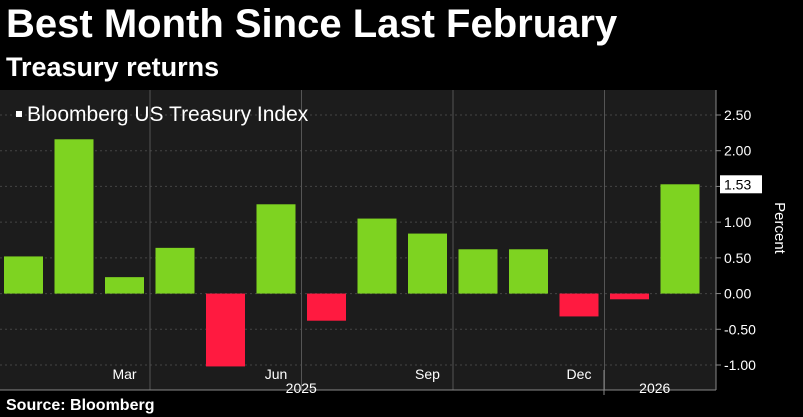 The height and width of the screenshot is (417, 803). I want to click on x-tick-label: Dec, so click(579, 374).